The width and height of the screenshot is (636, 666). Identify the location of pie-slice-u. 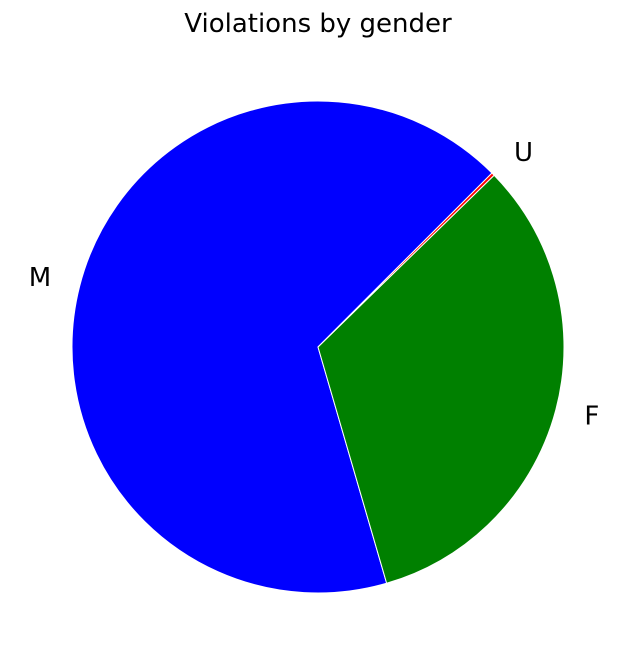
(406, 260).